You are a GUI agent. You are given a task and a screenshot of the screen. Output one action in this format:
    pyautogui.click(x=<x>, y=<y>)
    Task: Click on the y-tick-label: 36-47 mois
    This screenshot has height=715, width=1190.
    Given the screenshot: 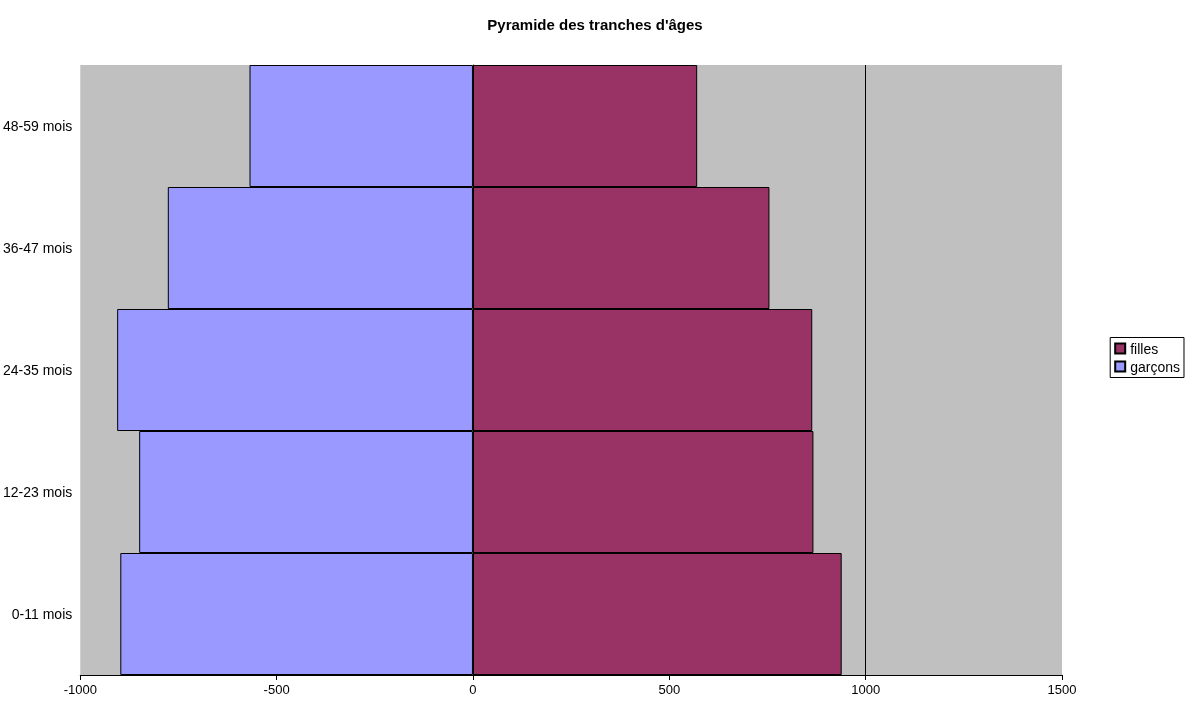 What is the action you would take?
    pyautogui.click(x=37, y=248)
    